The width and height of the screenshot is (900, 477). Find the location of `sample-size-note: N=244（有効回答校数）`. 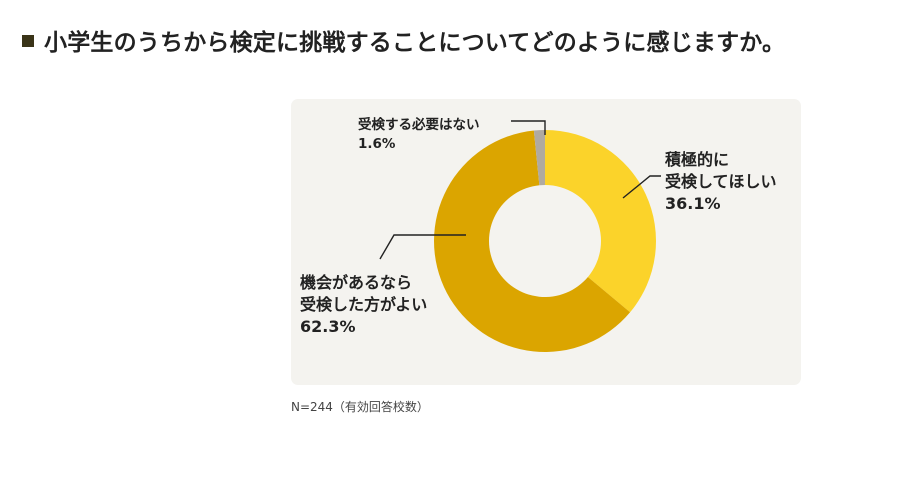

sample-size-note: N=244（有効回答校数） is located at coordinates (360, 407).